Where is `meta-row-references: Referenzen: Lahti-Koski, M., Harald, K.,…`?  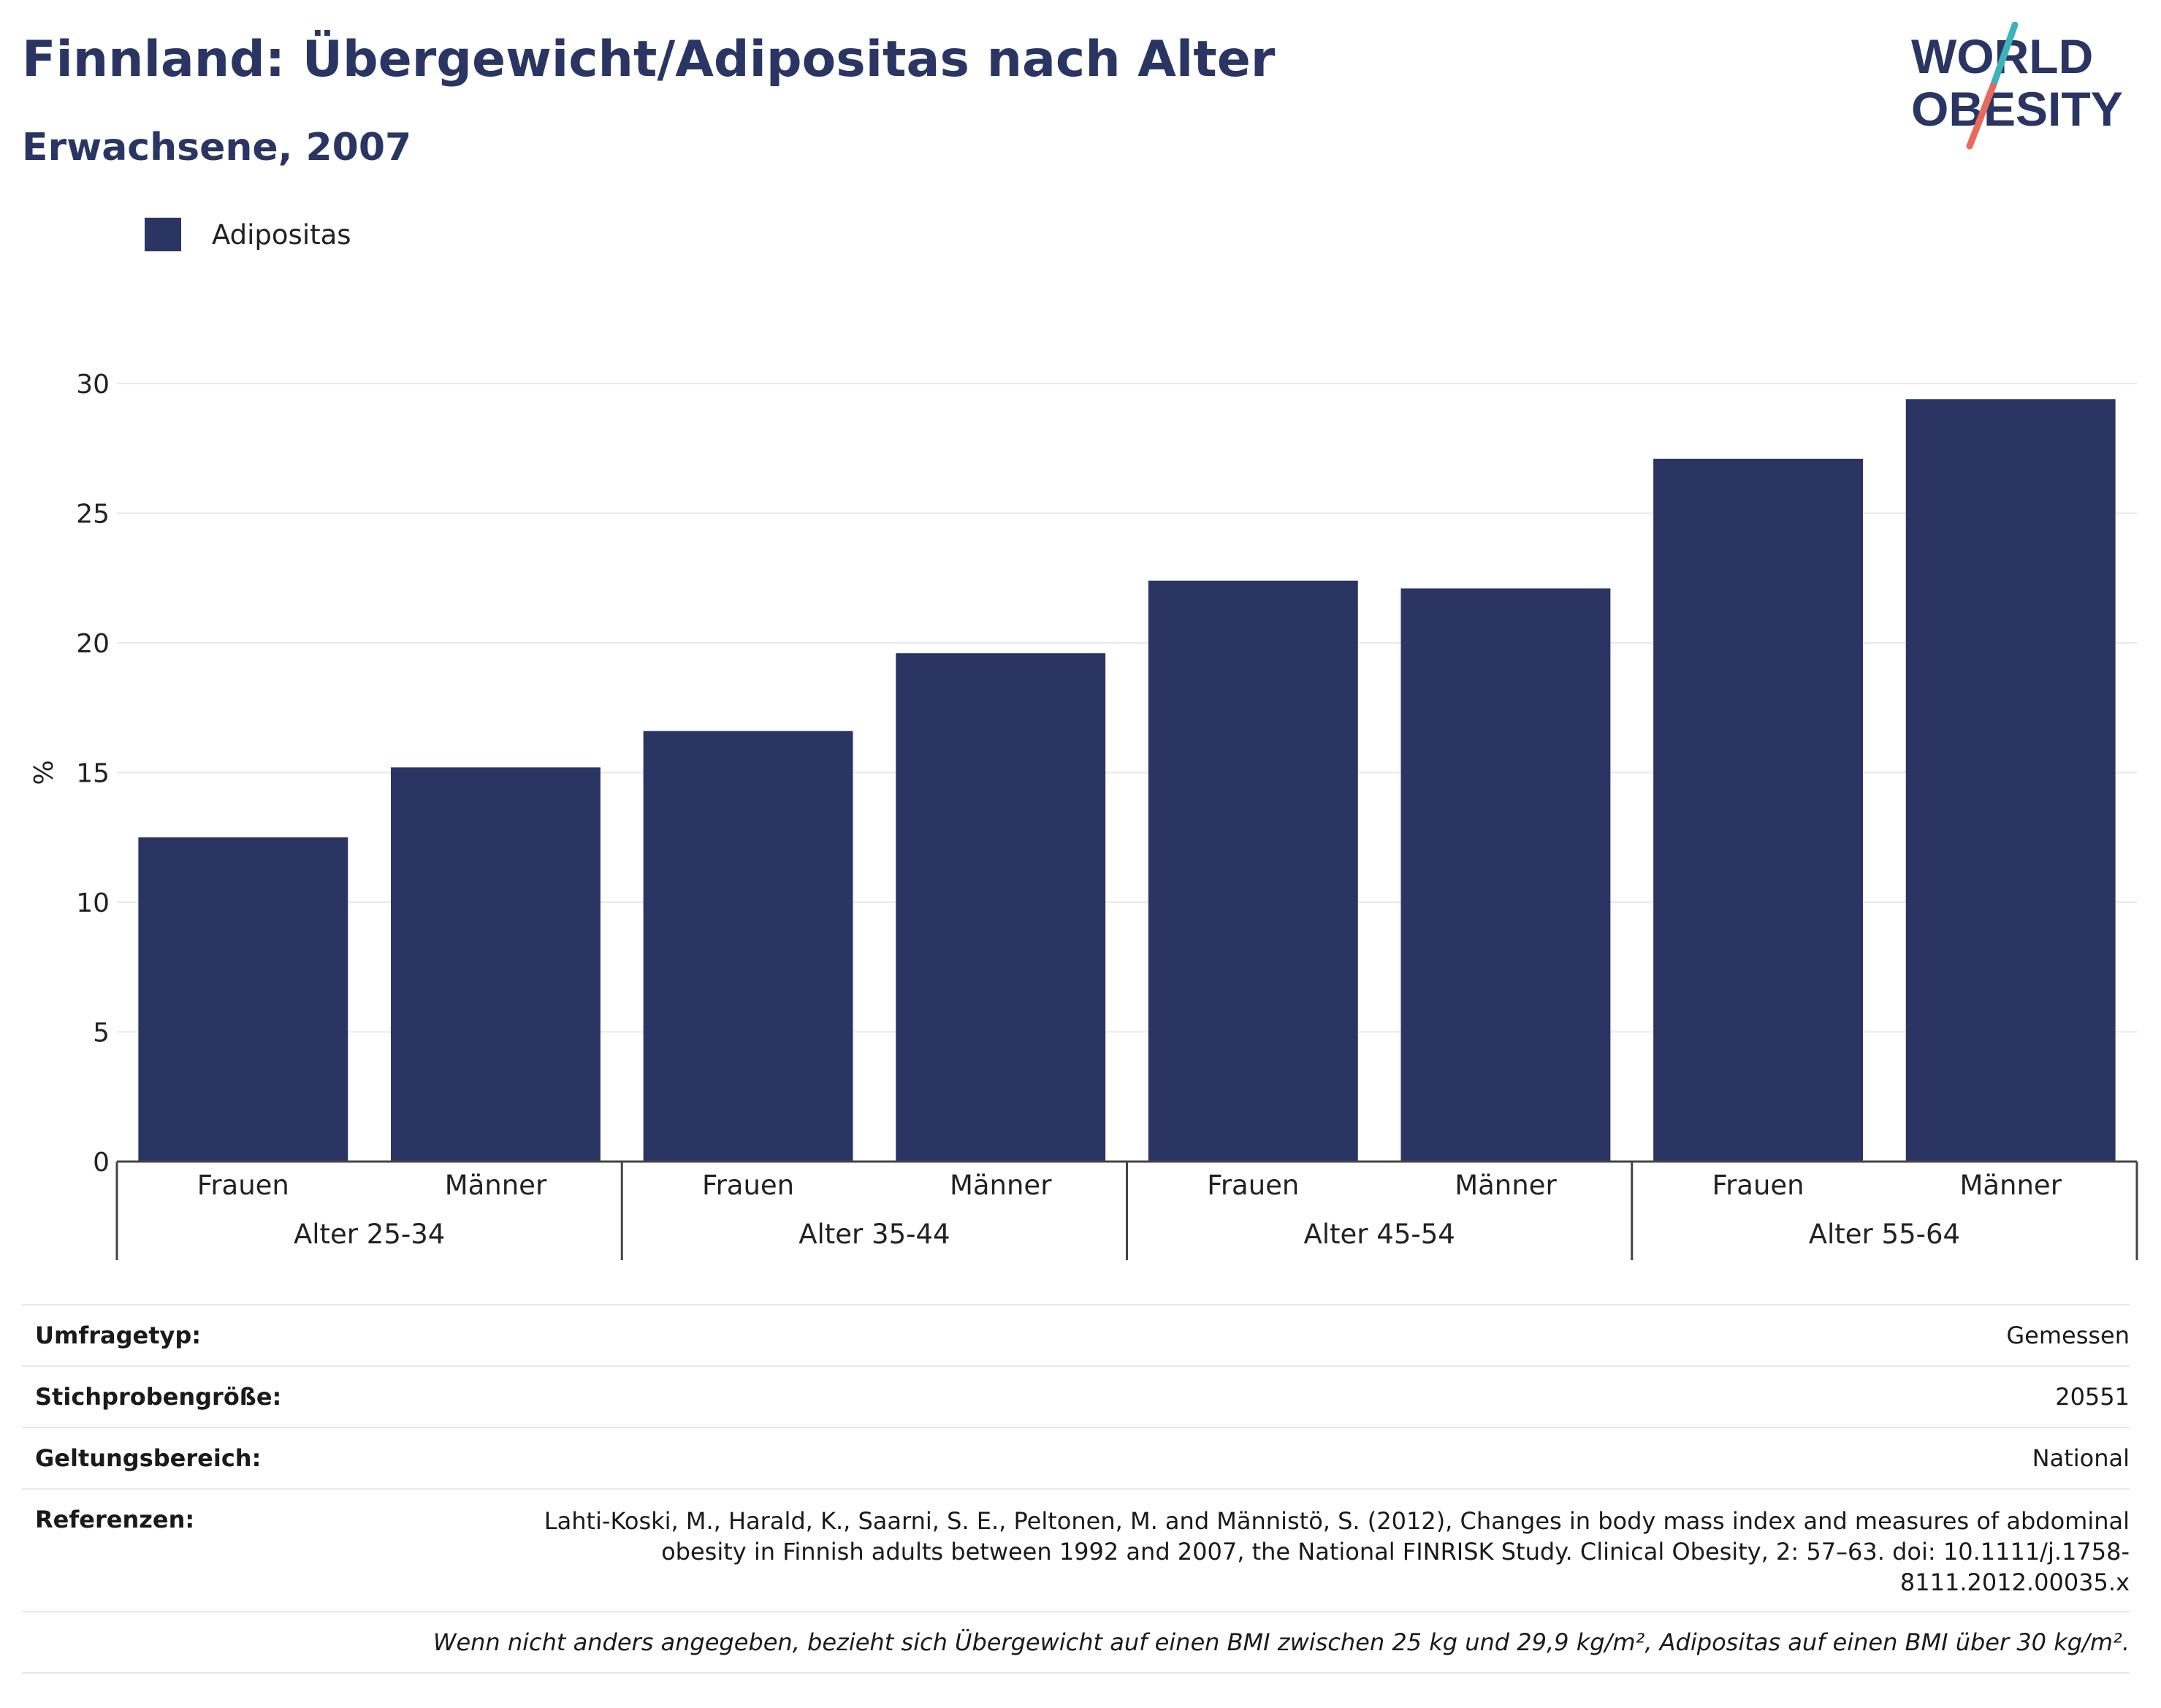
meta-row-references: Referenzen: Lahti-Koski, M., Harald, K.,… is located at coordinates (1076, 1550).